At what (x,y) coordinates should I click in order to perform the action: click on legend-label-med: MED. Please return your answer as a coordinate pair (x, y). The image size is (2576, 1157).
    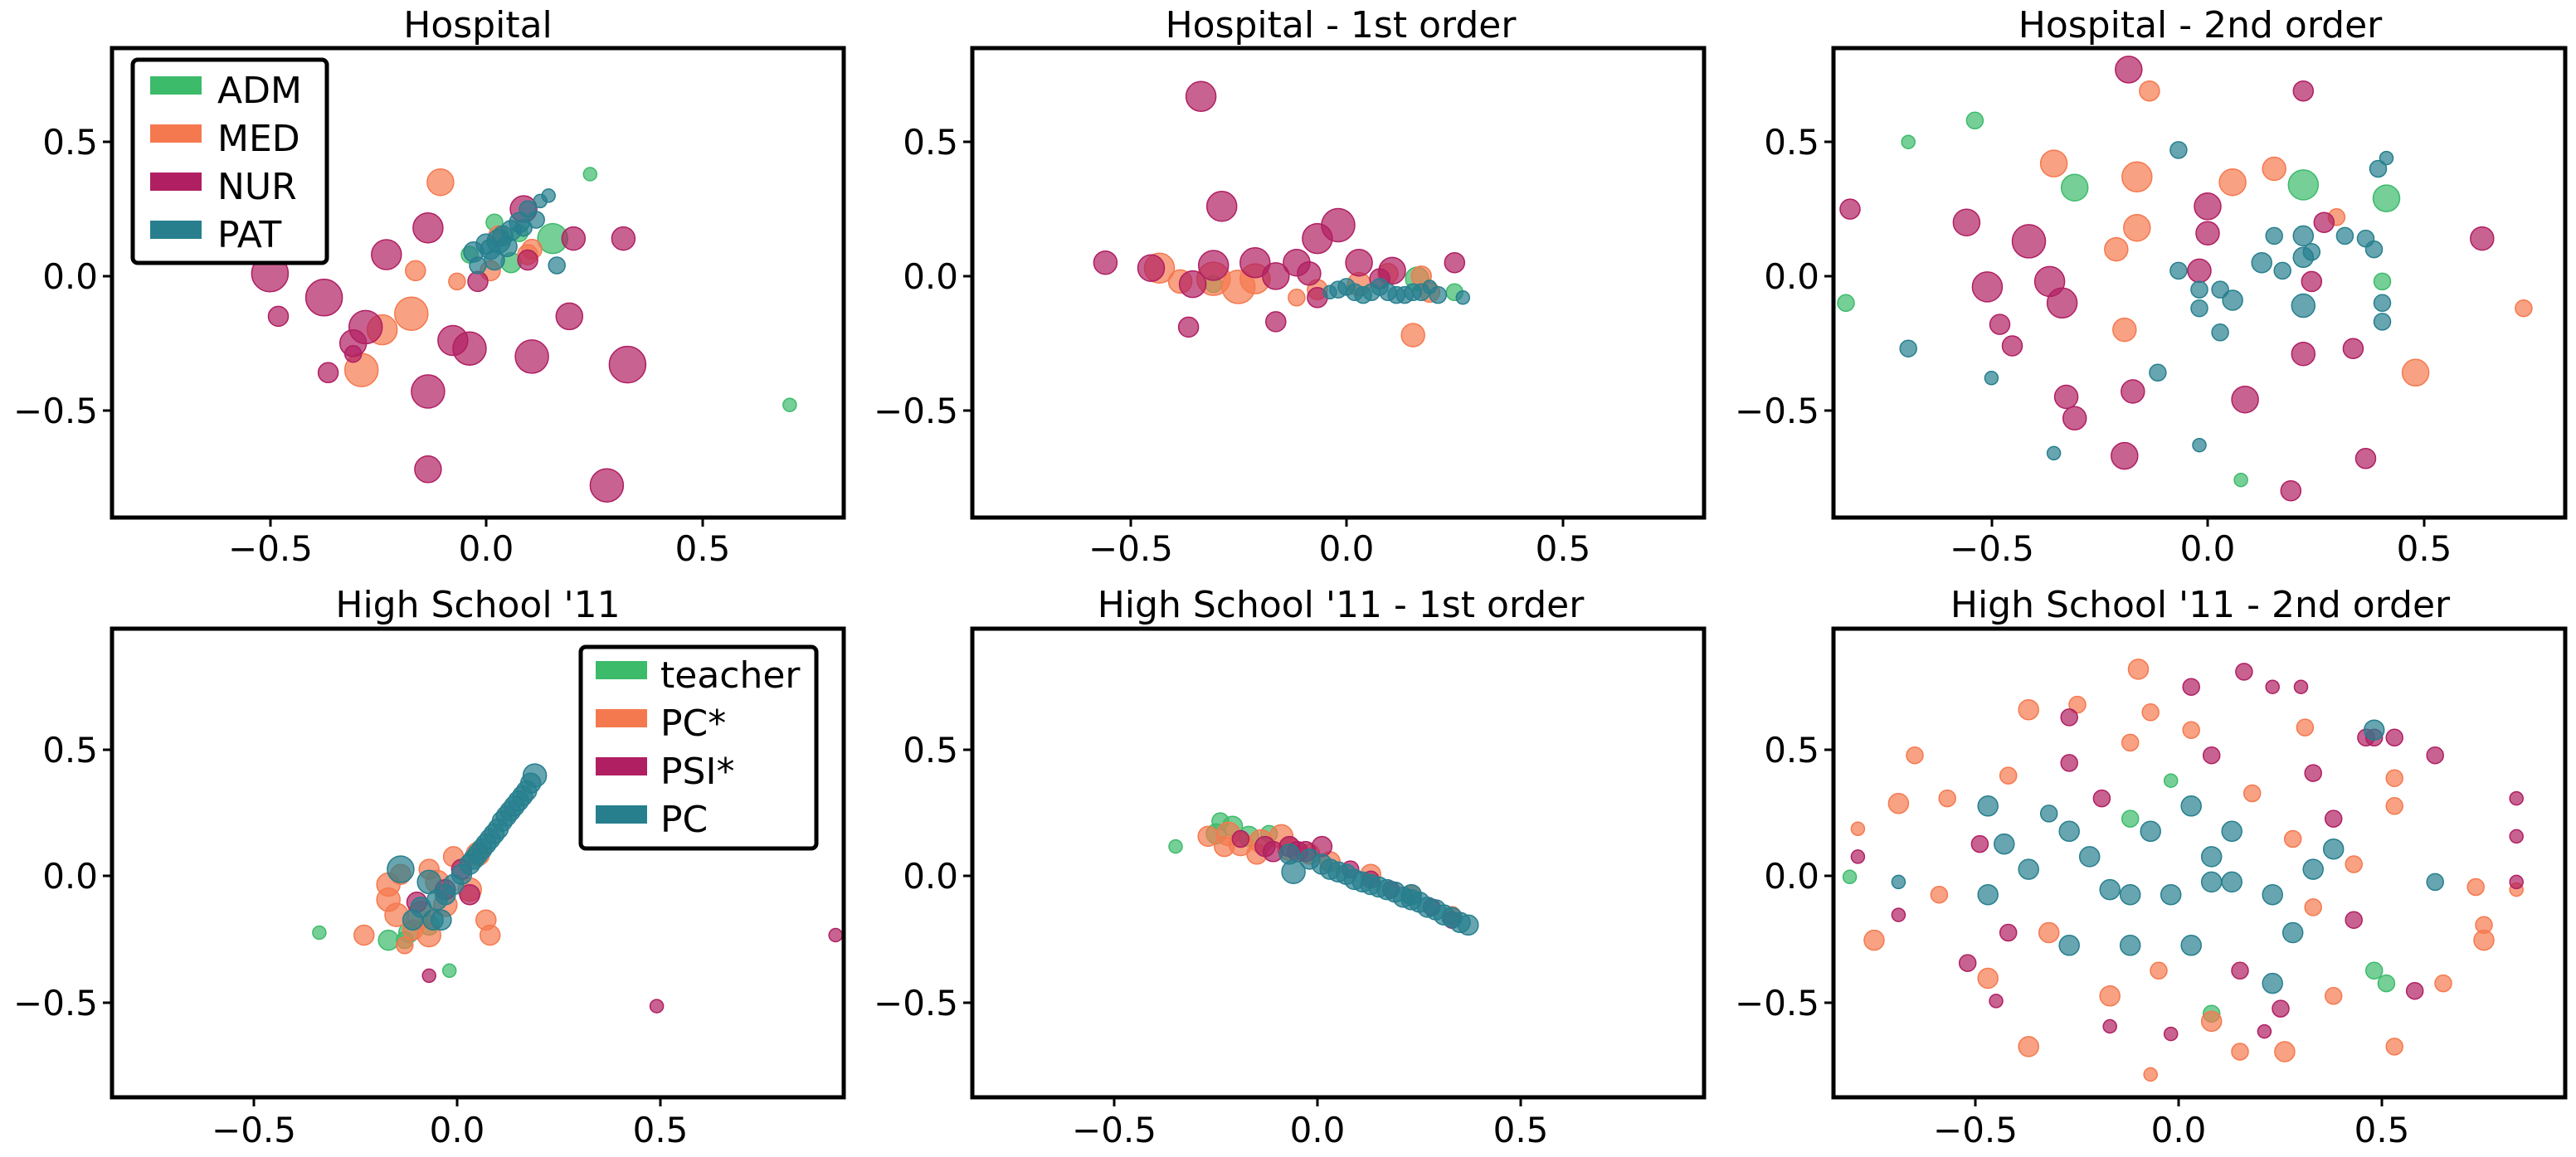
    Looking at the image, I should click on (258, 139).